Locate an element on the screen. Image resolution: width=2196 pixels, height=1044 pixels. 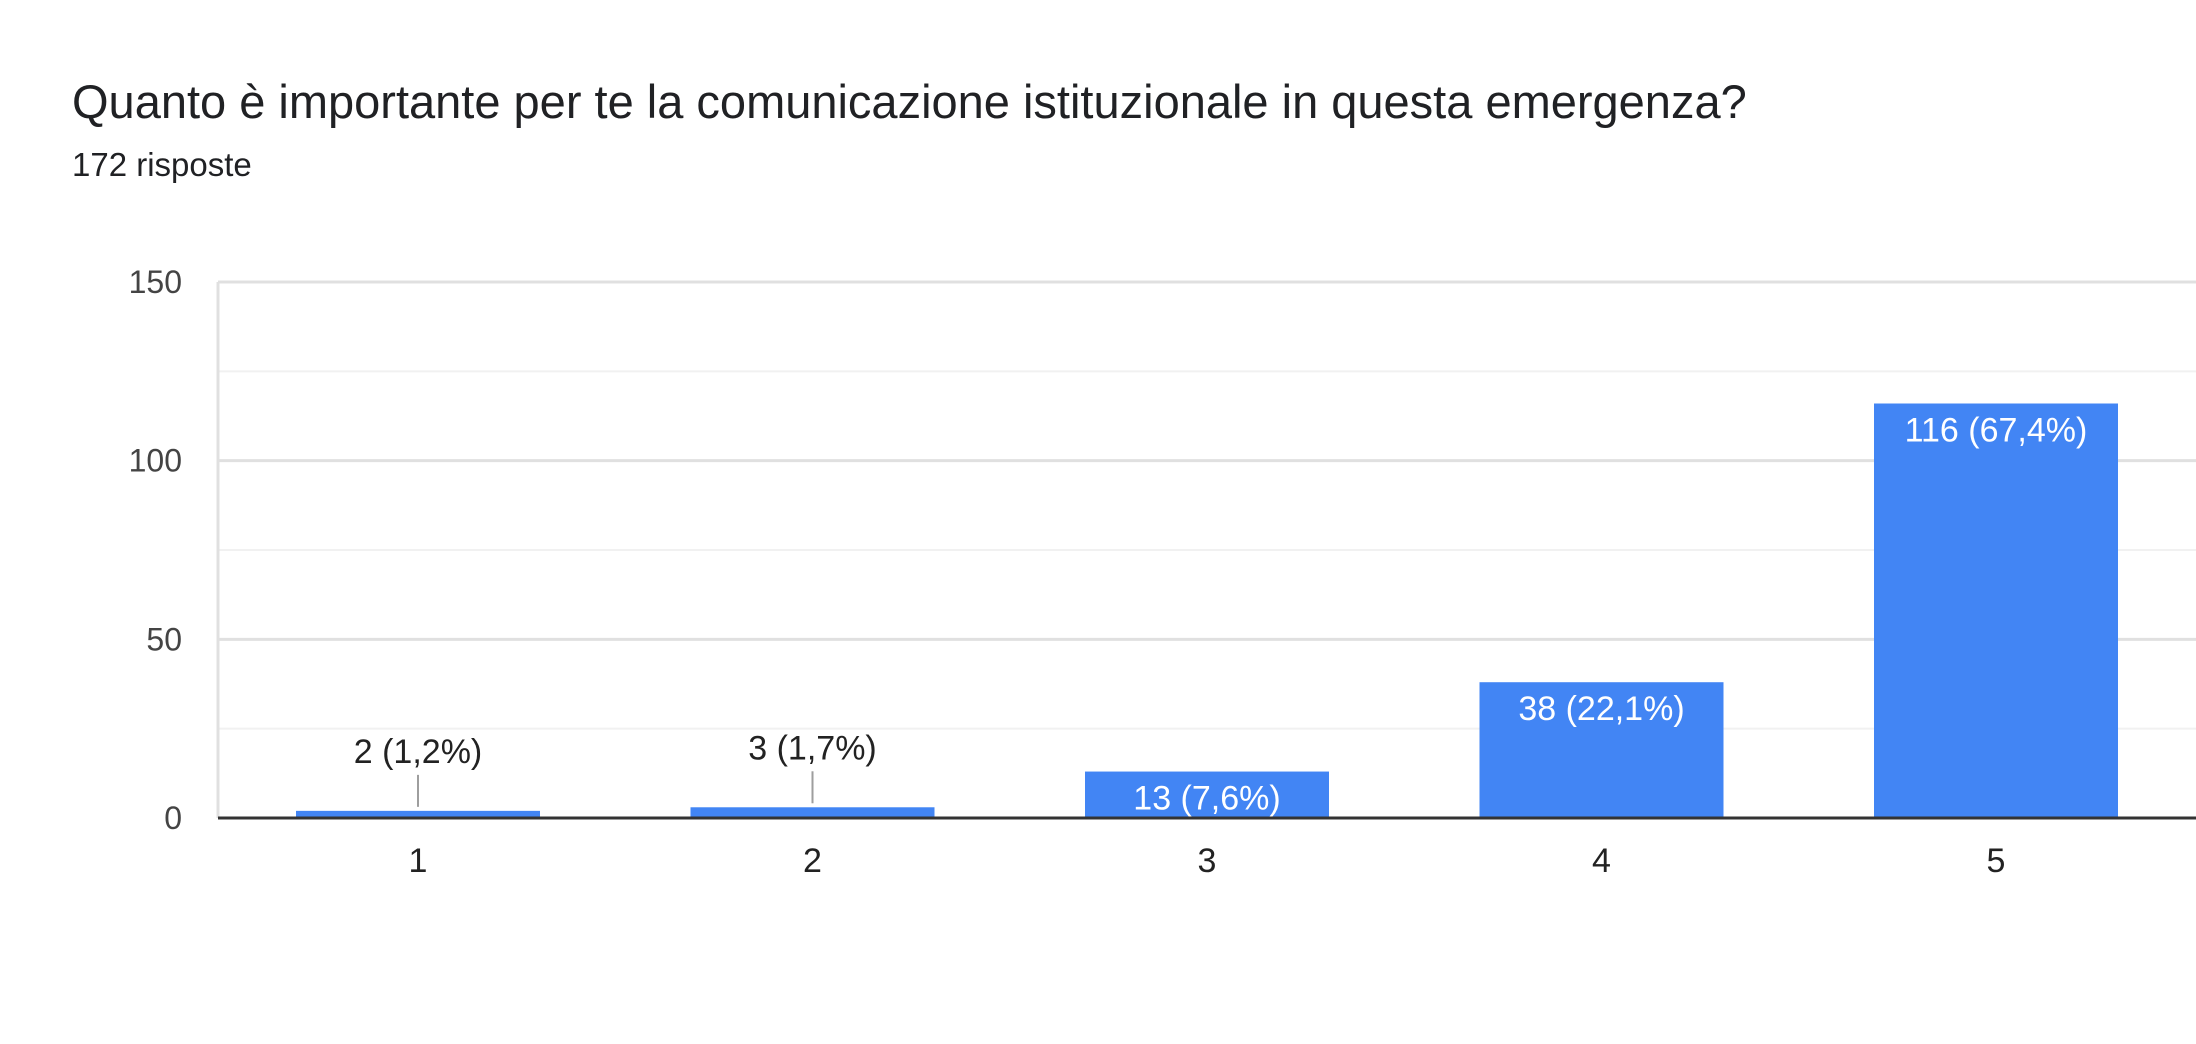
y-tick-label: 150 is located at coordinates (155, 282).